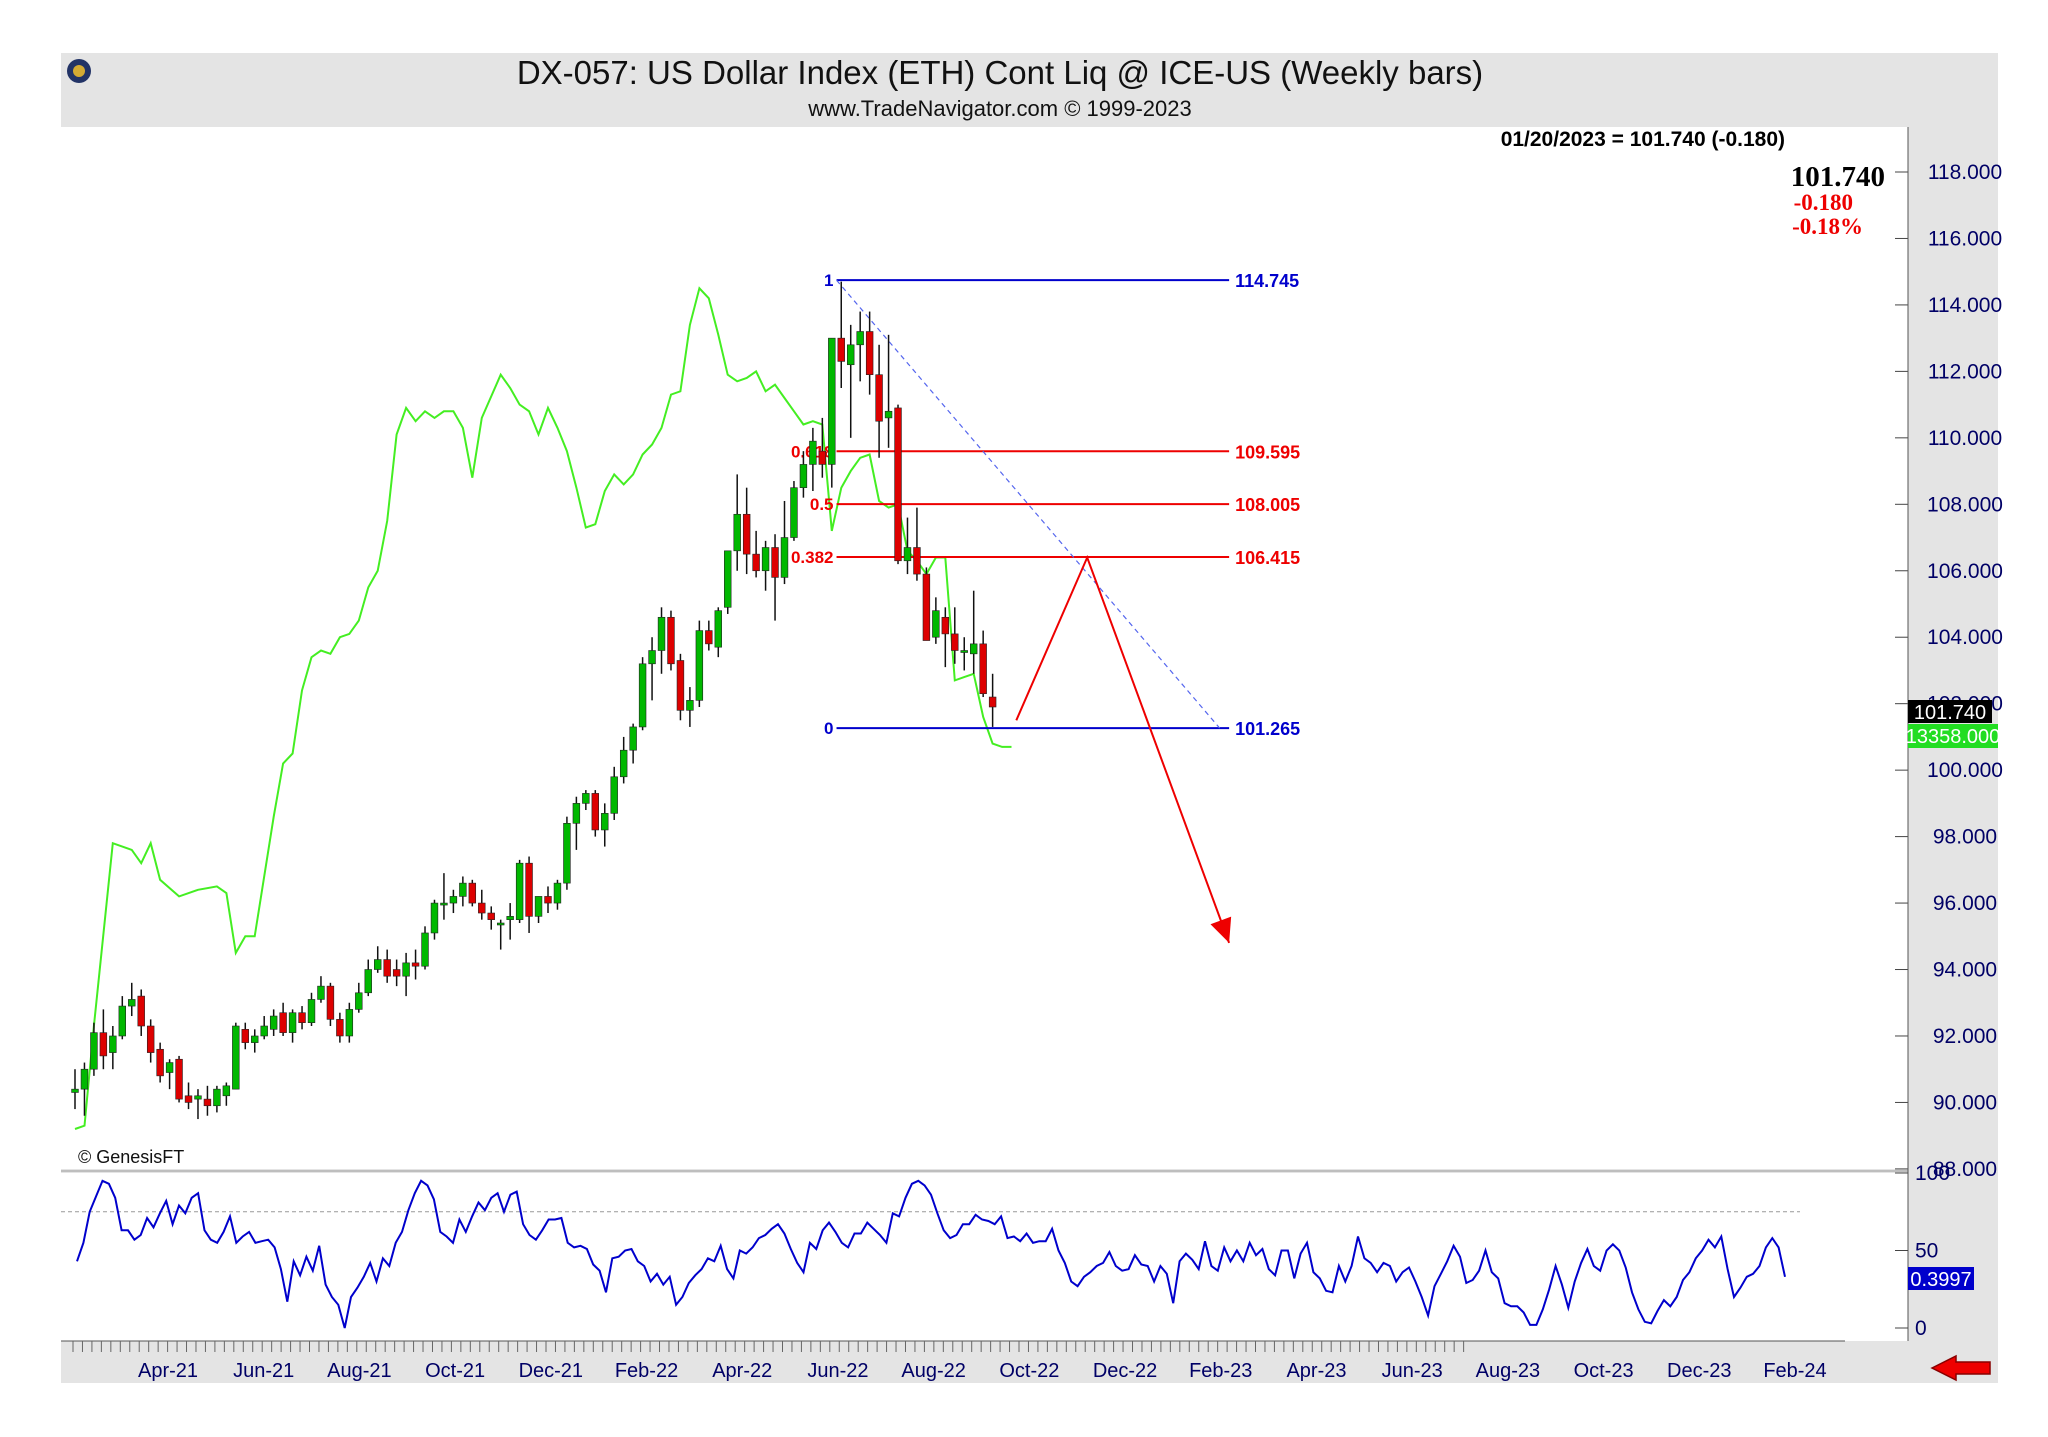  I want to click on last-price-tag-text: 101.740, so click(1950, 713).